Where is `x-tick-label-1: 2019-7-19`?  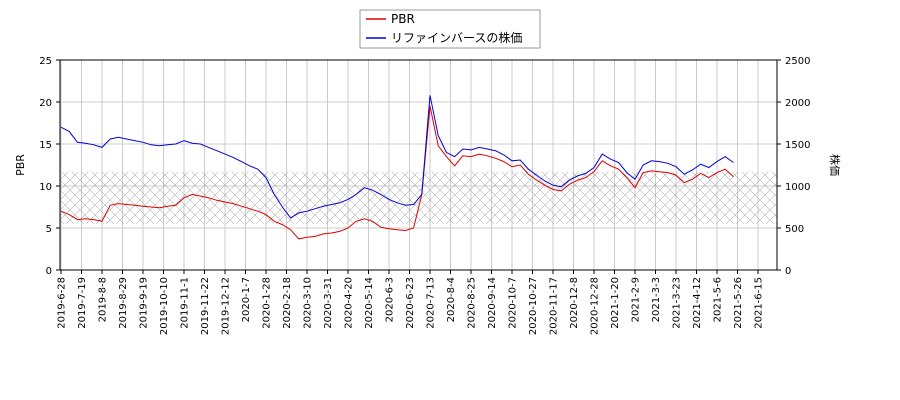 x-tick-label-1: 2019-7-19 is located at coordinates (82, 303).